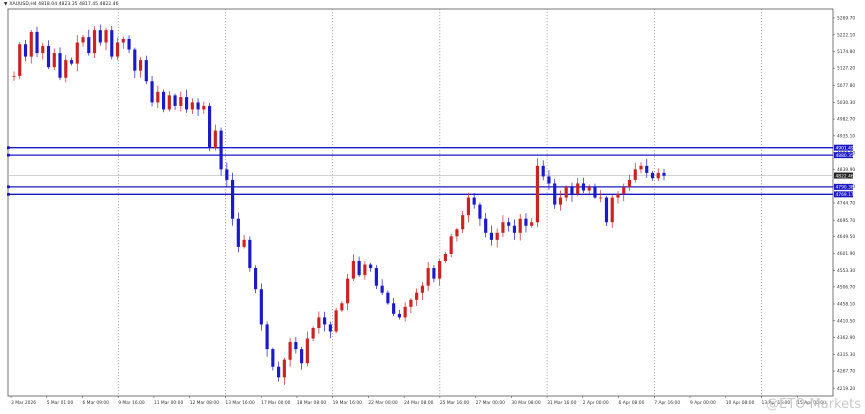 This screenshot has height=414, width=865. What do you see at coordinates (846, 69) in the screenshot?
I see `y-tick-label: 5127.20` at bounding box center [846, 69].